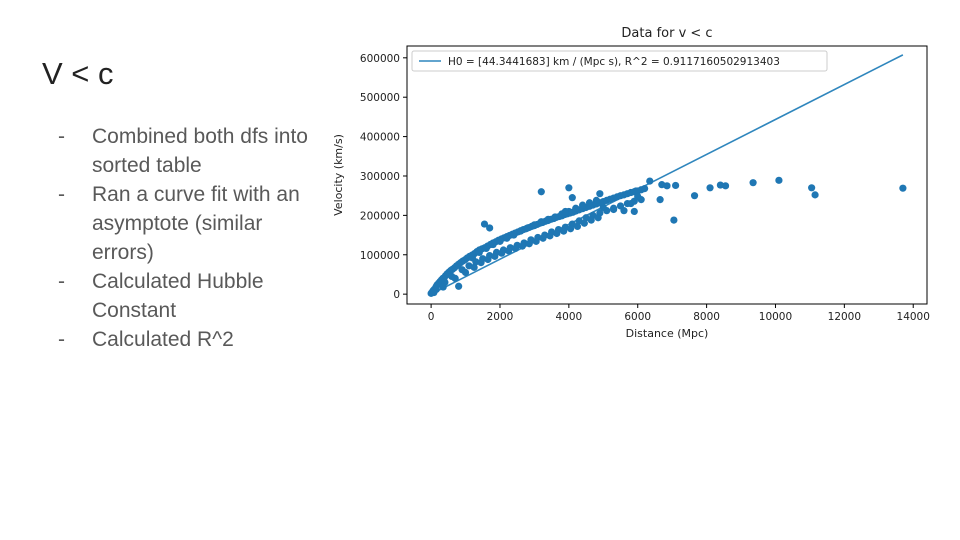 This screenshot has width=960, height=540. Describe the element at coordinates (775, 317) in the screenshot. I see `x-tick-label: 10000` at that location.